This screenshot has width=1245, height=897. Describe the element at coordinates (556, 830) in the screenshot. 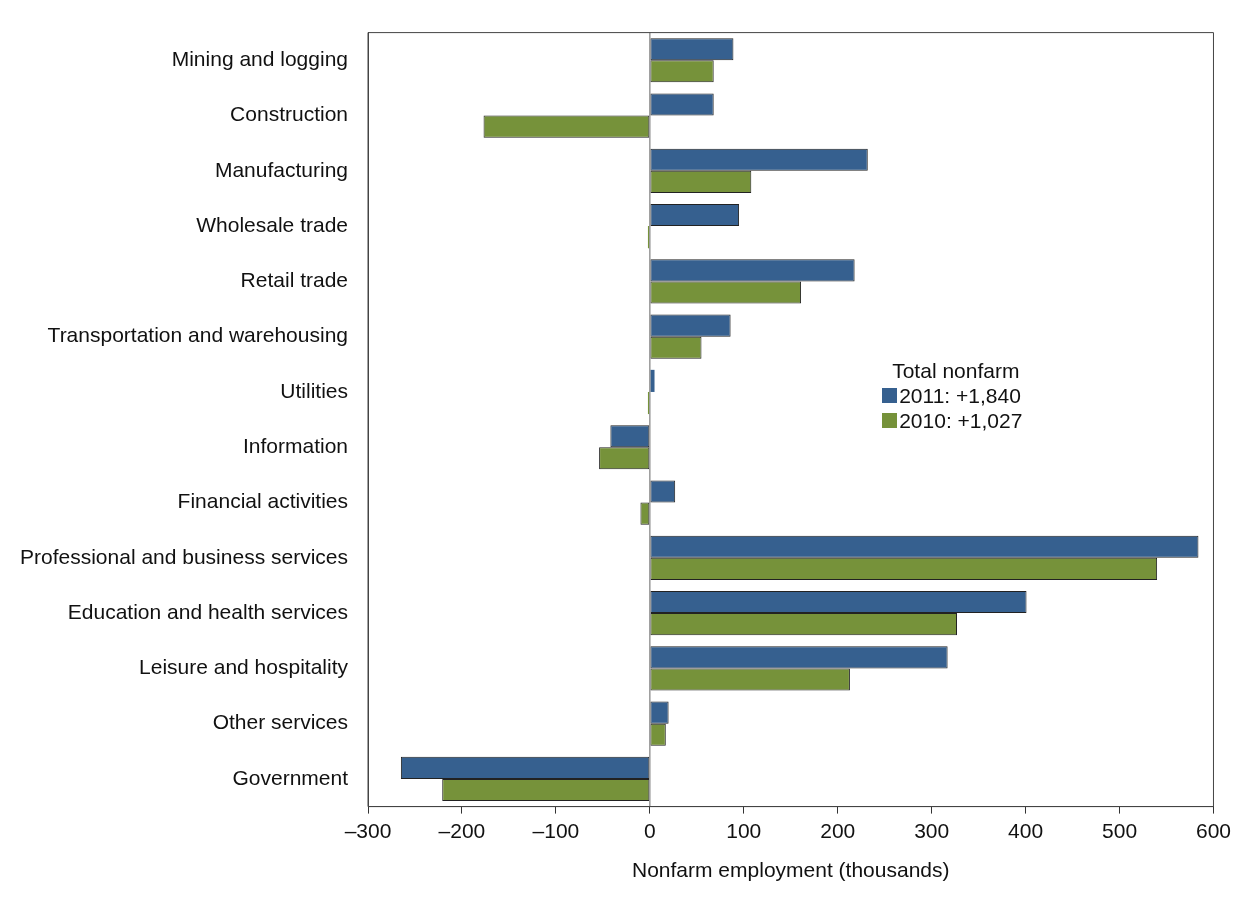

I see `x-tick-label: –100` at that location.